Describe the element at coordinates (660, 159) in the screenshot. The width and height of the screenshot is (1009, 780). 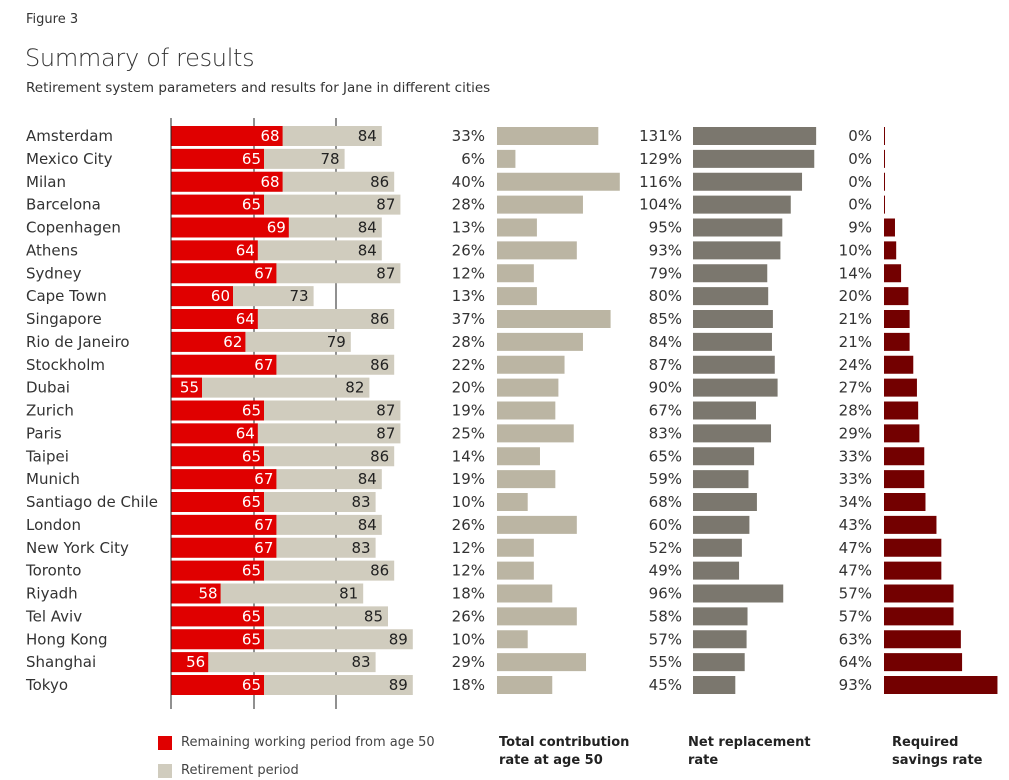
I see `replacement-rate-label: 129%` at that location.